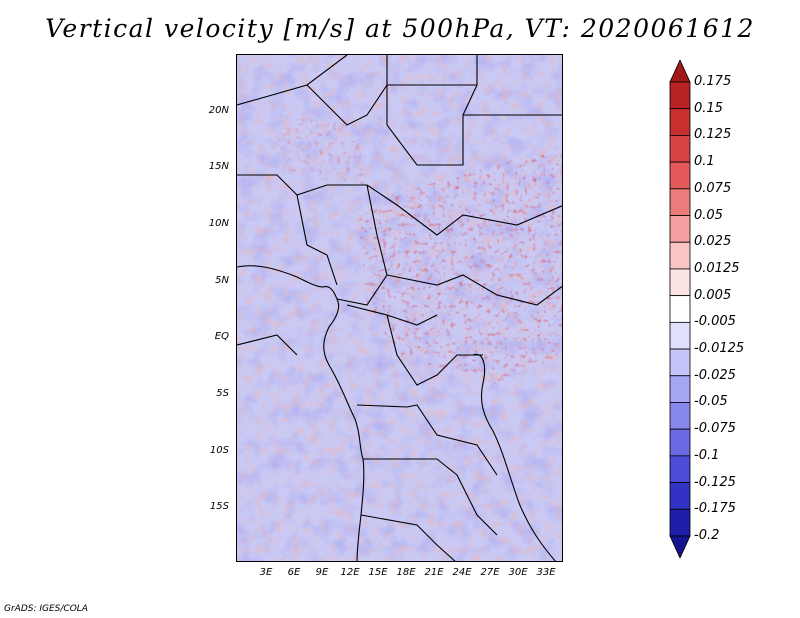 Image resolution: width=800 pixels, height=618 pixels. I want to click on grads-credit: GrADS: IGES/COLA, so click(46, 609).